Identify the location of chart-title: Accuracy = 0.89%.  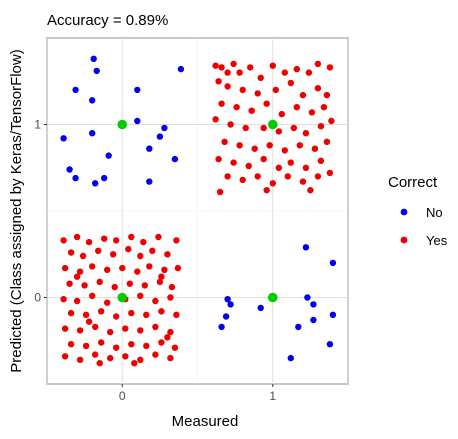
(107, 20).